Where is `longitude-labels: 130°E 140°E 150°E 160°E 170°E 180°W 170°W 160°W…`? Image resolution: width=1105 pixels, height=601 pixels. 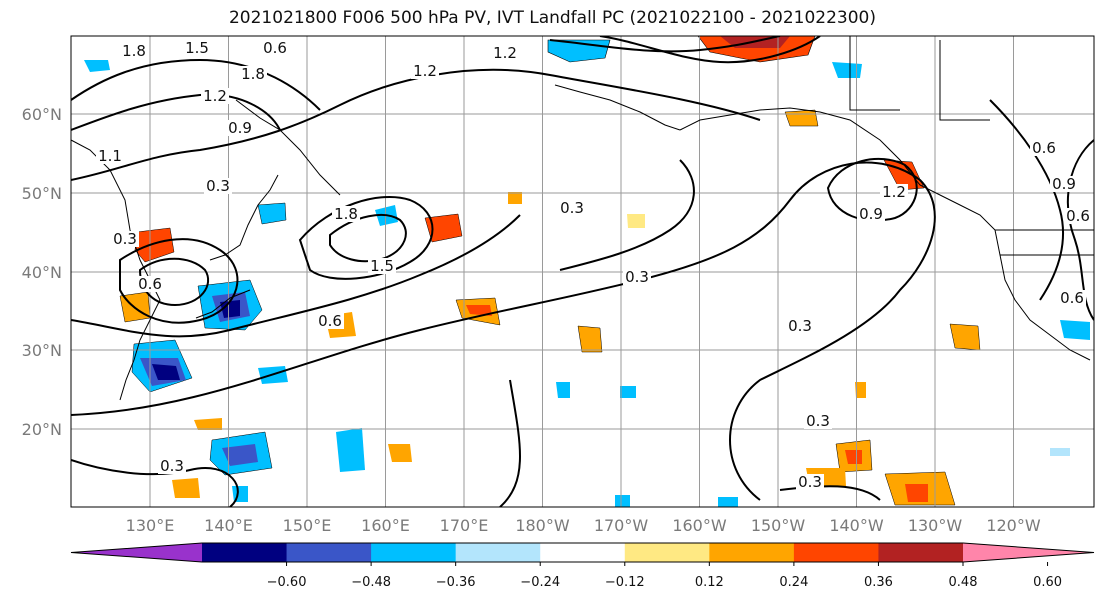
longitude-labels: 130°E 140°E 150°E 160°E 170°E 180°W 170°W 160°W… is located at coordinates (583, 525).